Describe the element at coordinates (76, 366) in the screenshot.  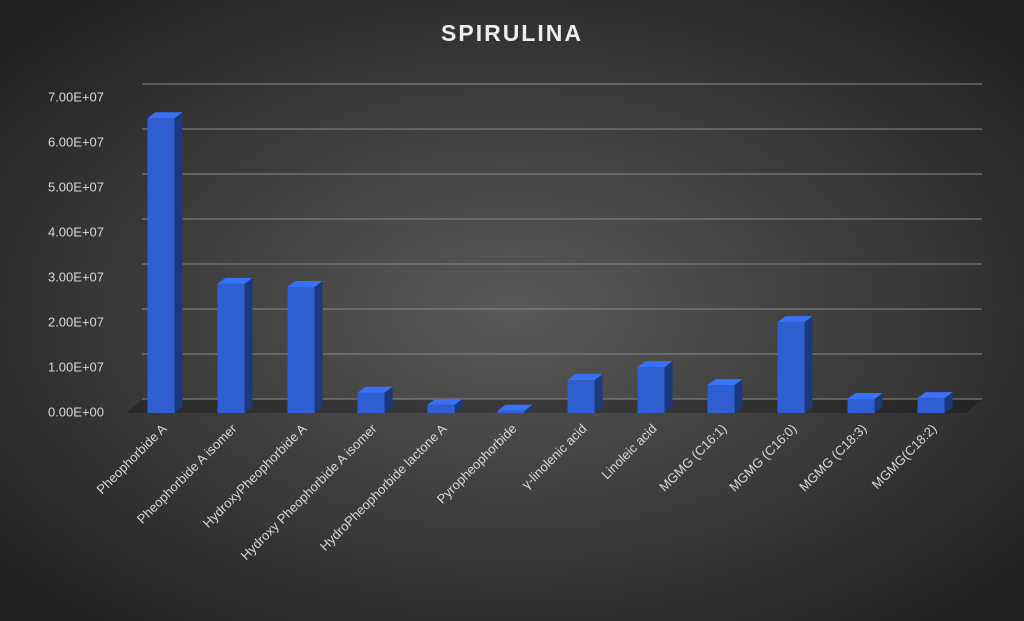
I see `y-tick-label: 1.00E+07` at that location.